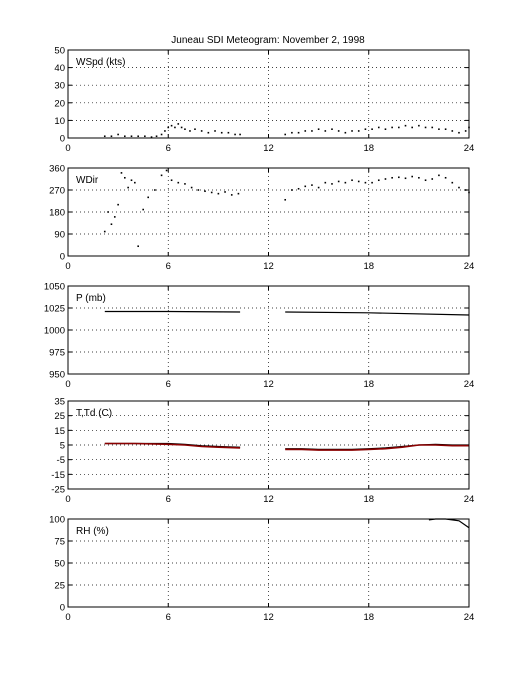  Describe the element at coordinates (100, 62) in the screenshot. I see `panel-label: WSpd (kts)` at that location.